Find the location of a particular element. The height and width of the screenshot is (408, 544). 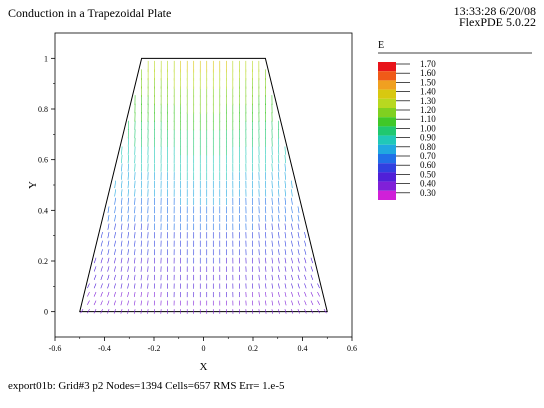

y-tick-label: 0 is located at coordinates (46, 312).